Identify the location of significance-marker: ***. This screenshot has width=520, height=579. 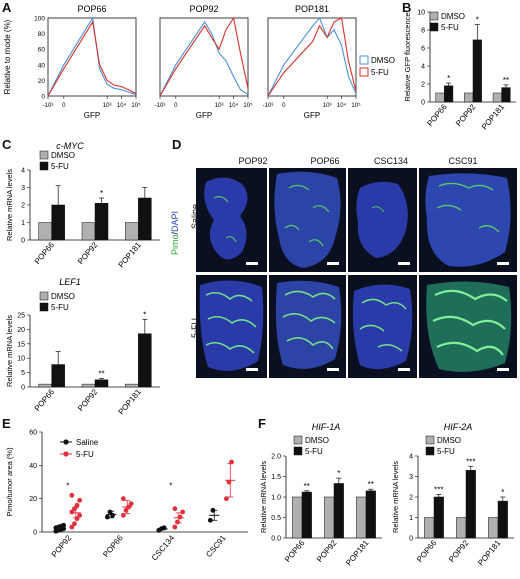
(470, 461).